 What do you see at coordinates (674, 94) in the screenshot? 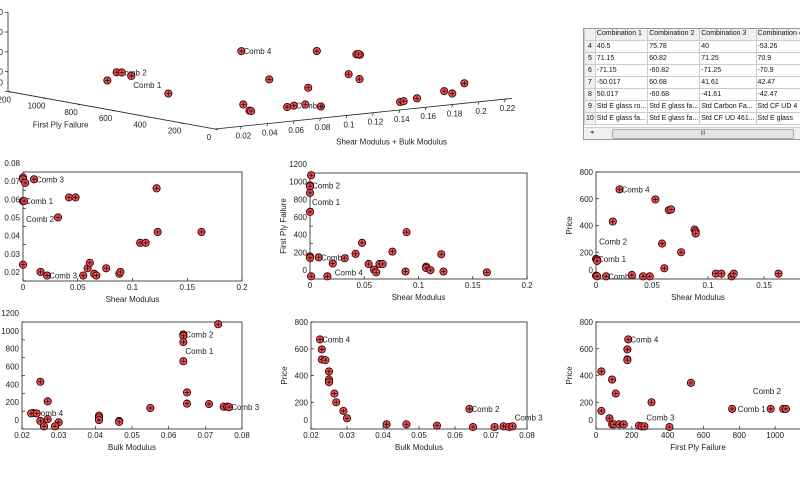
I see `table-cell: -60.68` at bounding box center [674, 94].